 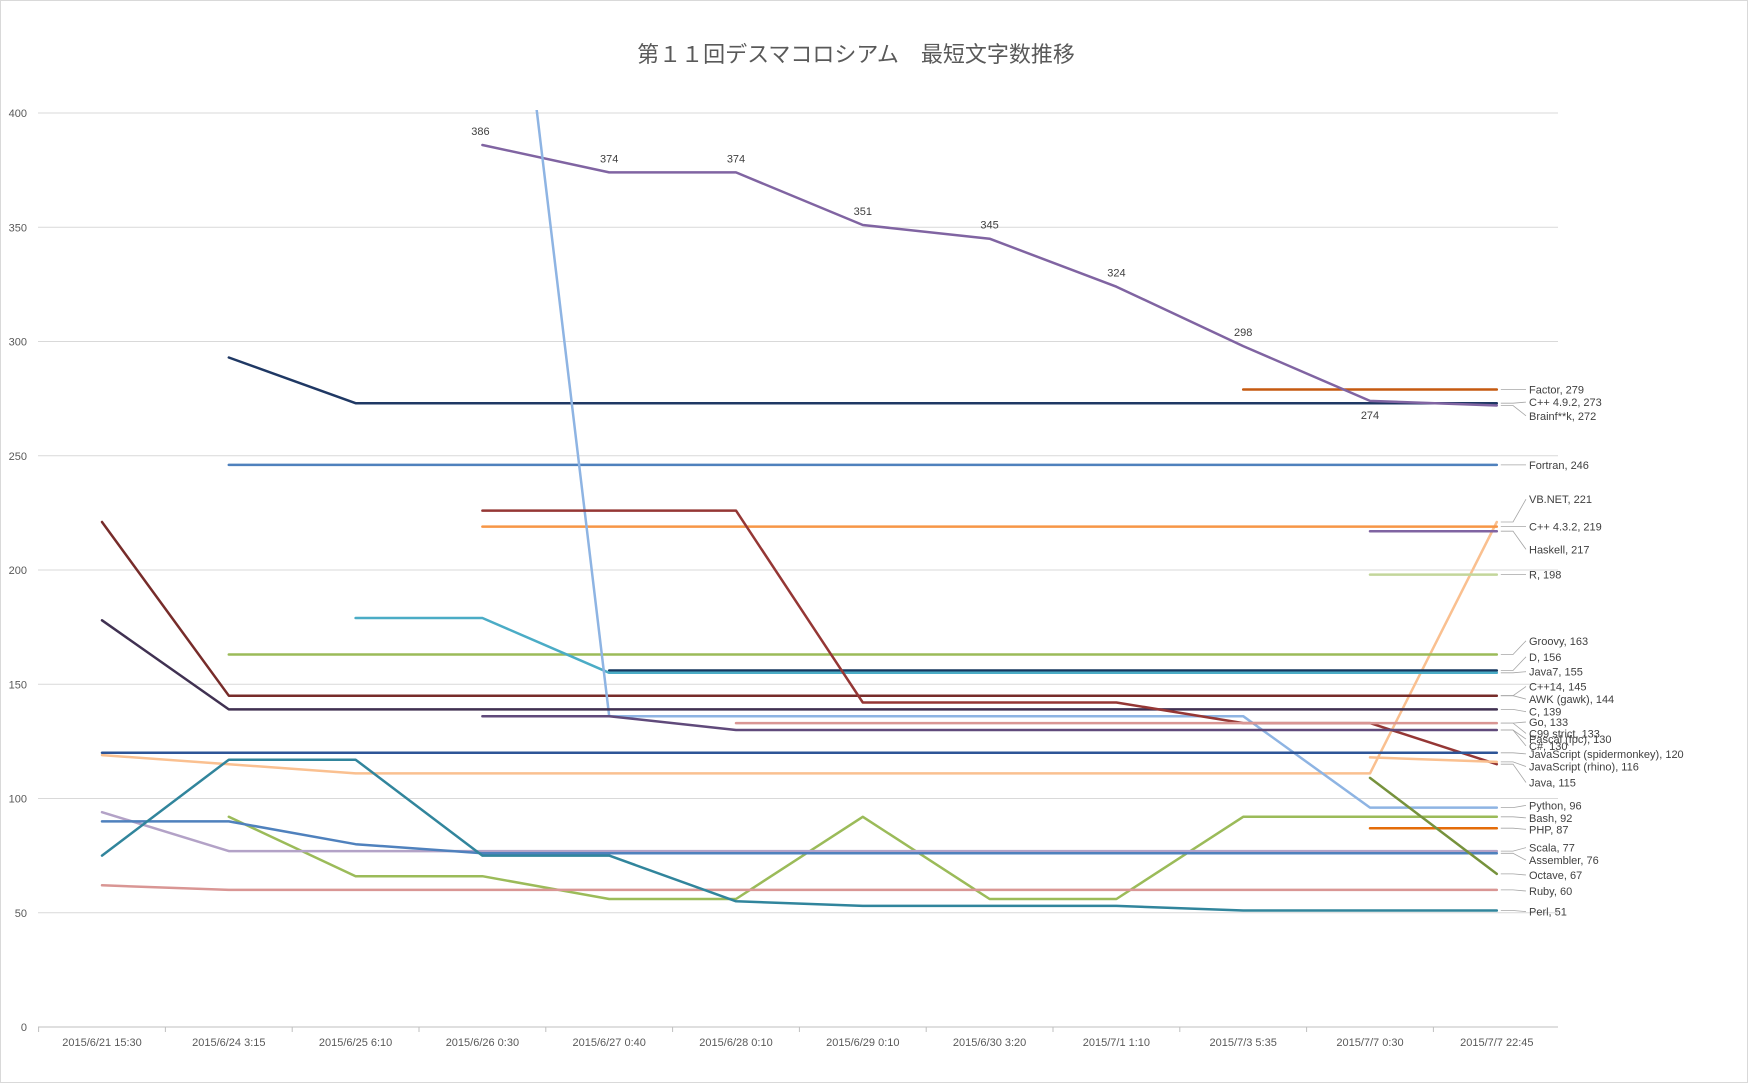 I want to click on legend-label: PHP, 87, so click(x=1549, y=830).